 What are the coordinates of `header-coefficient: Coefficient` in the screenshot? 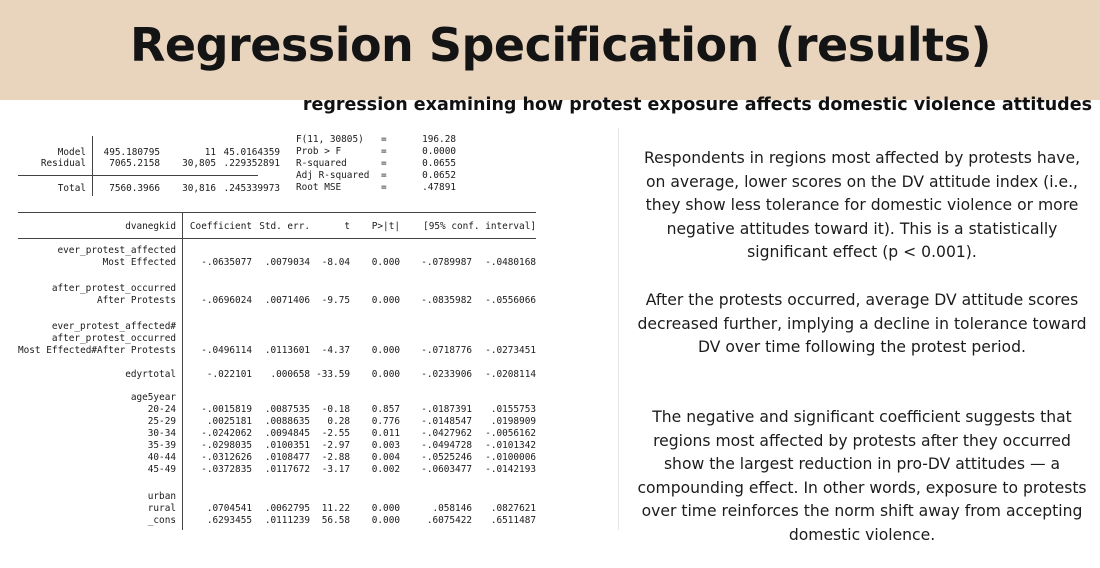 It's located at (220, 226).